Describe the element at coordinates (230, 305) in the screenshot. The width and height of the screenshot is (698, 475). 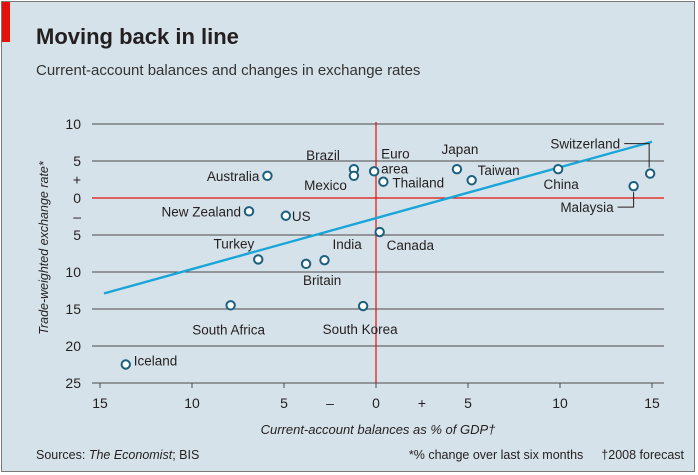
I see `point-south-africa` at that location.